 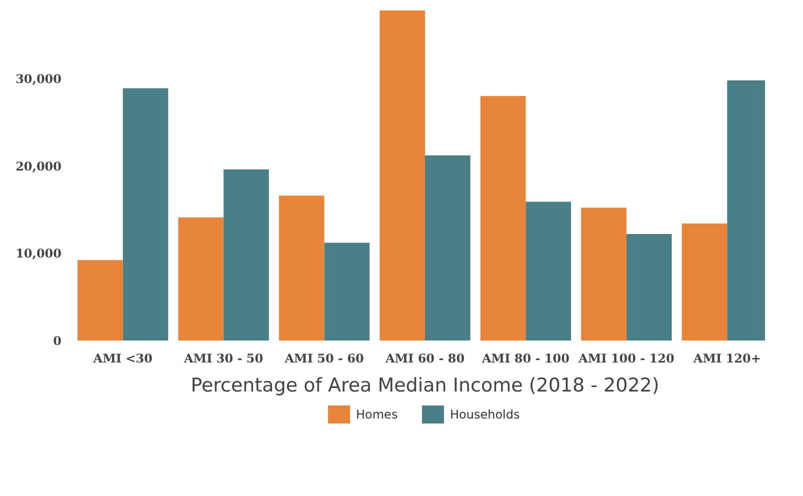 I want to click on x-tick-label: AMI 50 - 60, so click(x=324, y=359).